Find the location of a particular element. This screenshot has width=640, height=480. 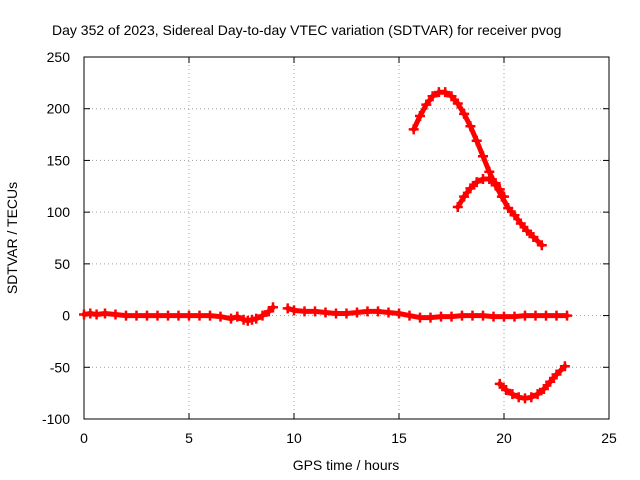

y-tick-label: 50 is located at coordinates (62, 264).